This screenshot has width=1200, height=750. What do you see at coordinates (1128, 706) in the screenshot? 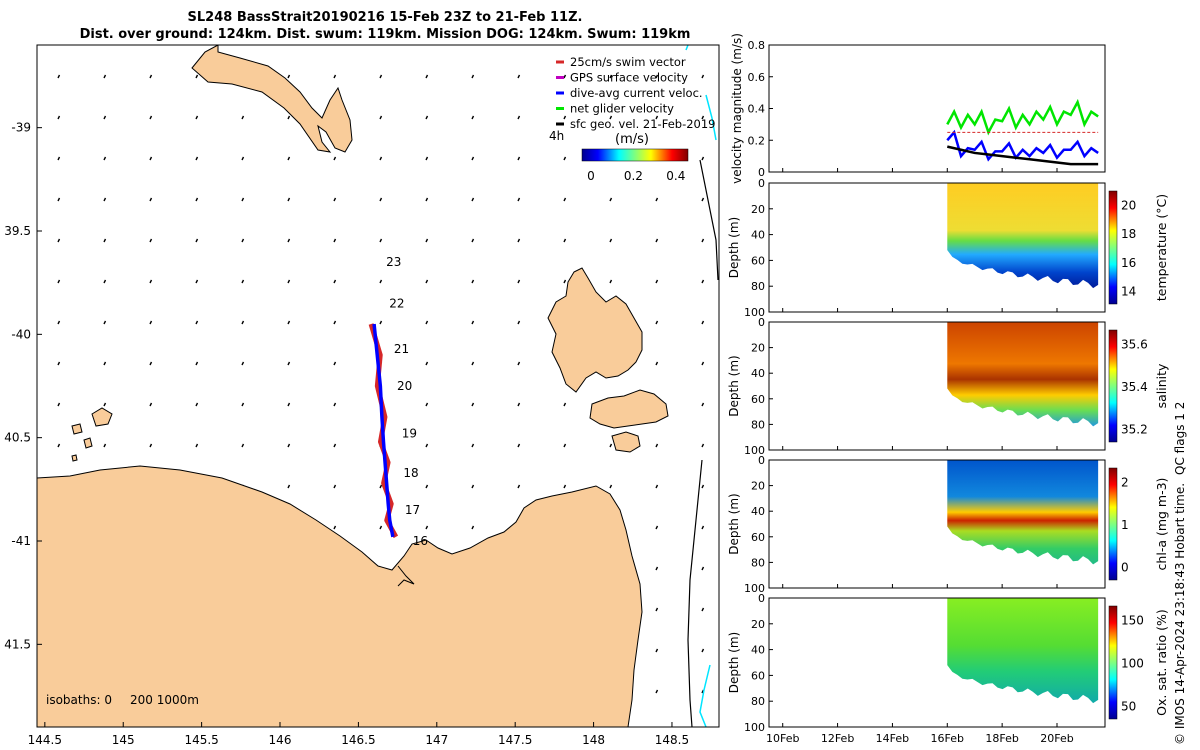
I see `colorbar-tick-label: 50` at bounding box center [1128, 706].